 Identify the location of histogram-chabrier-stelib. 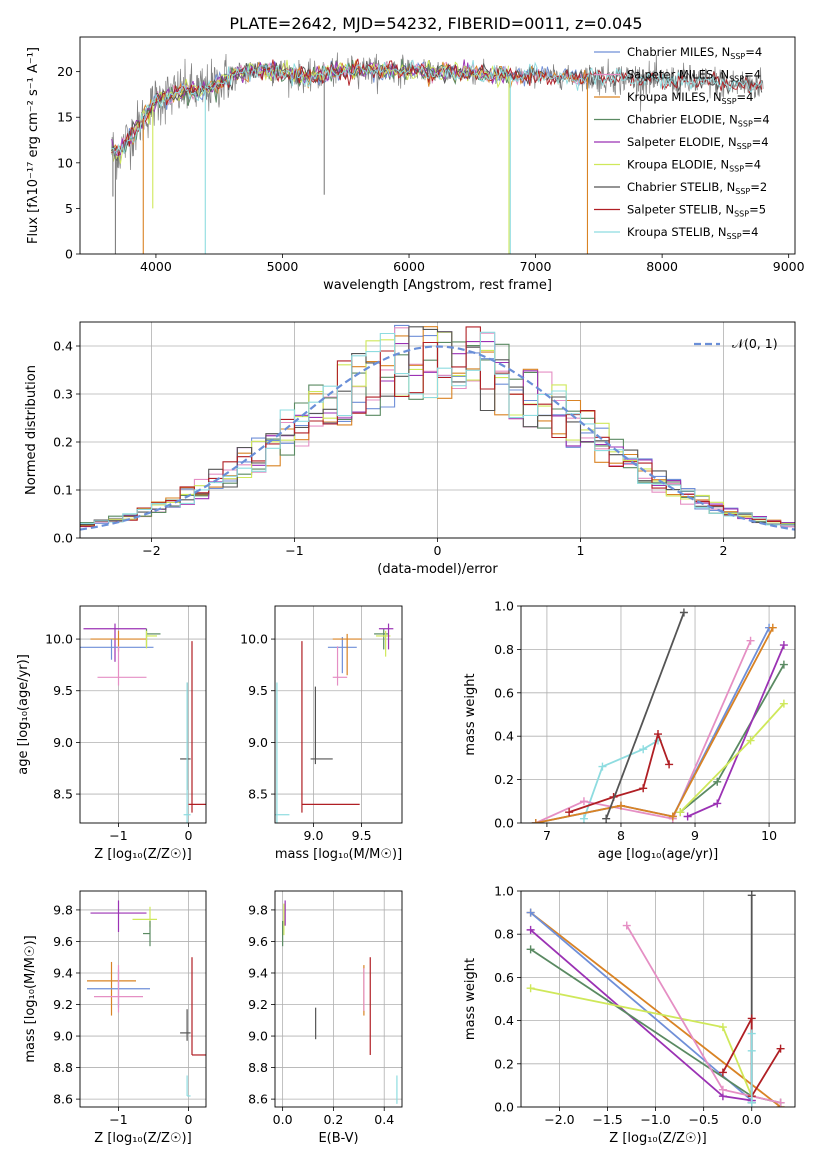
(437, 426).